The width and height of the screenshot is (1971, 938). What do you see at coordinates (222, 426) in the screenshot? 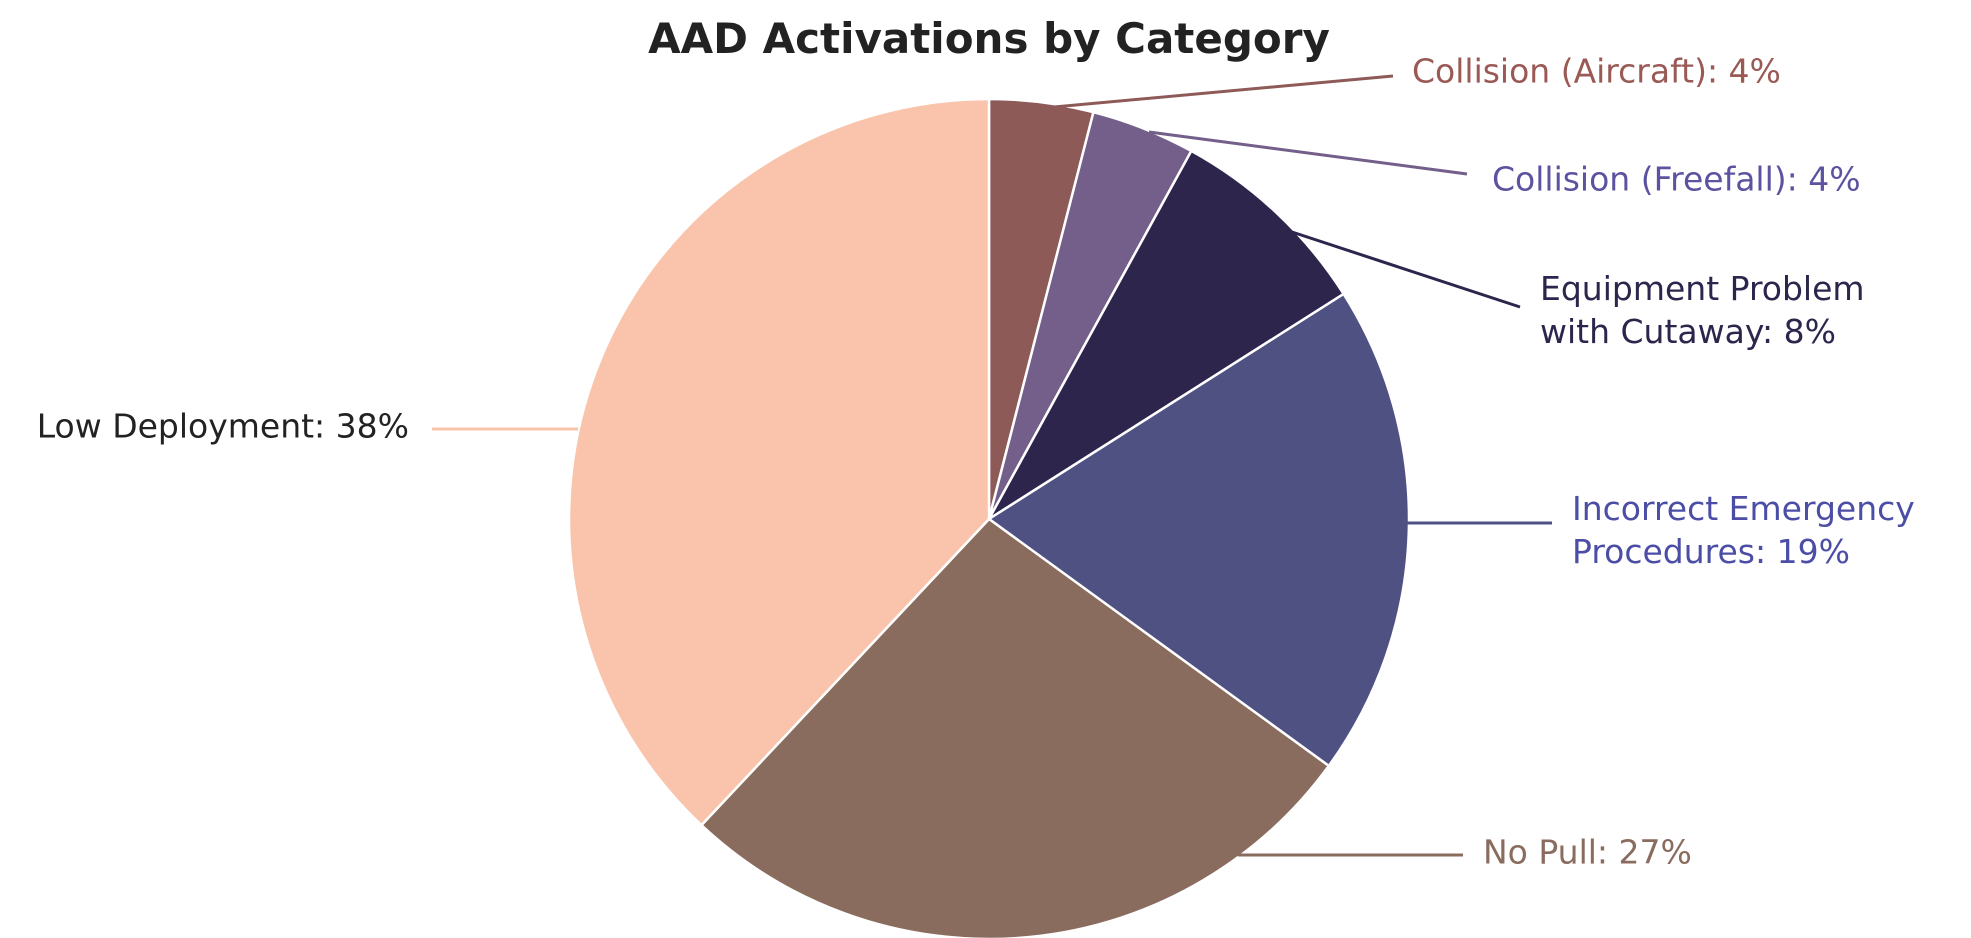
I see `slice-label: Low Deployment: 38%` at bounding box center [222, 426].